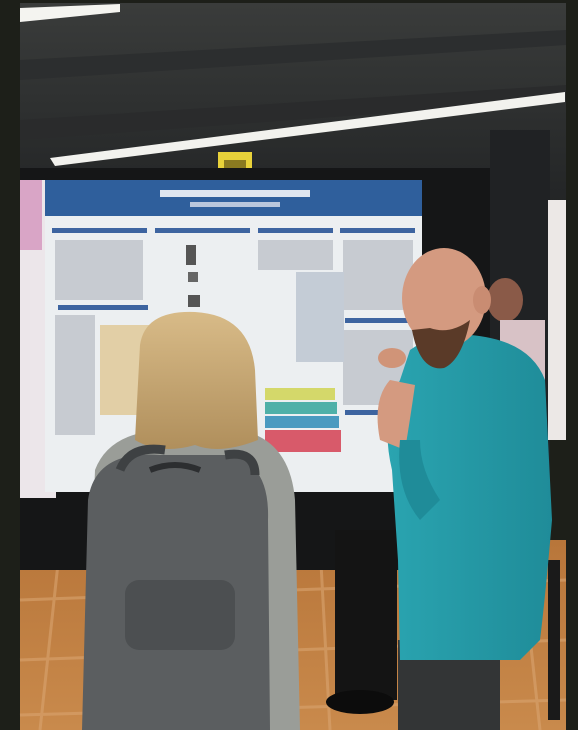  I want to click on poster-header, so click(233, 198).